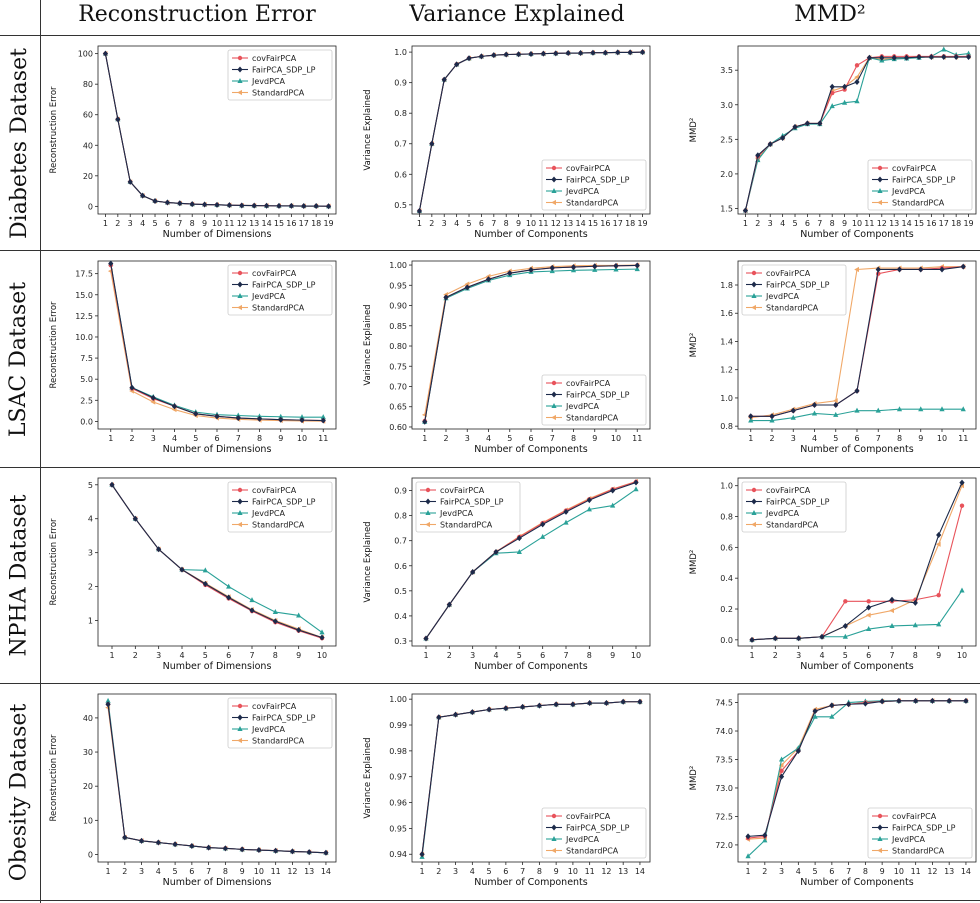 The width and height of the screenshot is (980, 903). I want to click on x-tick-label: 18, so click(316, 223).